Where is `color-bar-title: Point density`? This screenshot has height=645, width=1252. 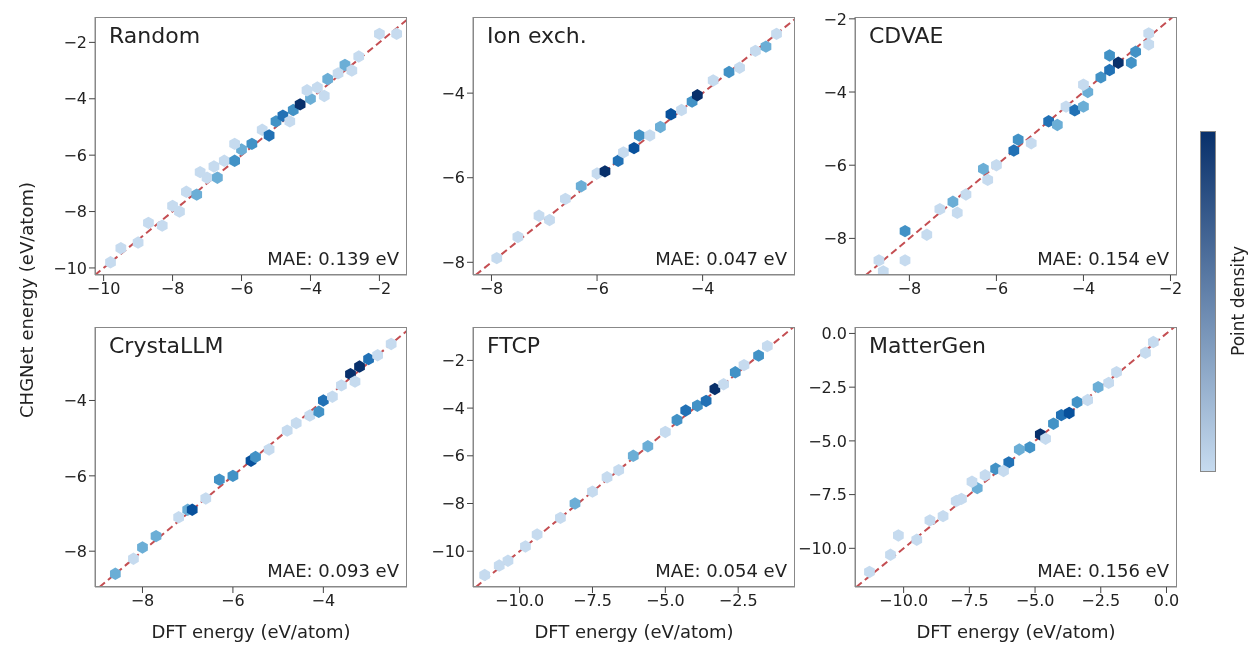
color-bar-title: Point density is located at coordinates (1238, 301).